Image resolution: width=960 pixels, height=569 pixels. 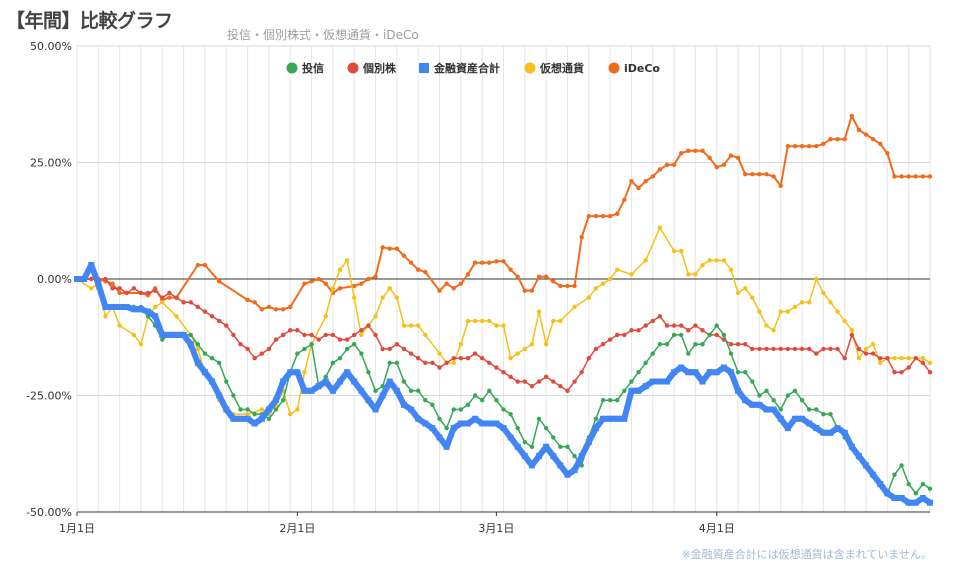 I want to click on legend-label: 金融資産合計, so click(x=466, y=68).